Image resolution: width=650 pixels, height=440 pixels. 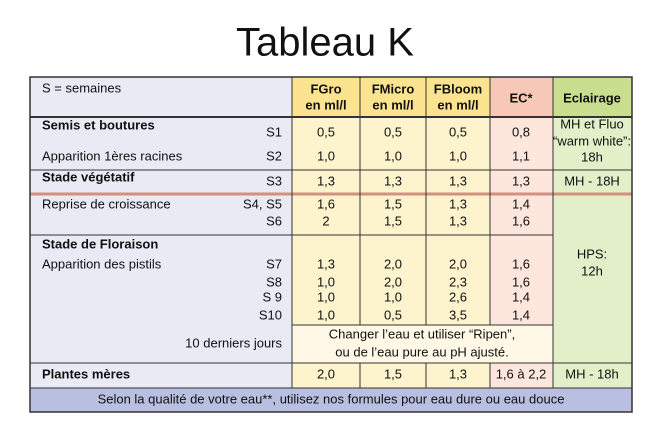 I want to click on cell-value: 2,6, so click(x=458, y=296).